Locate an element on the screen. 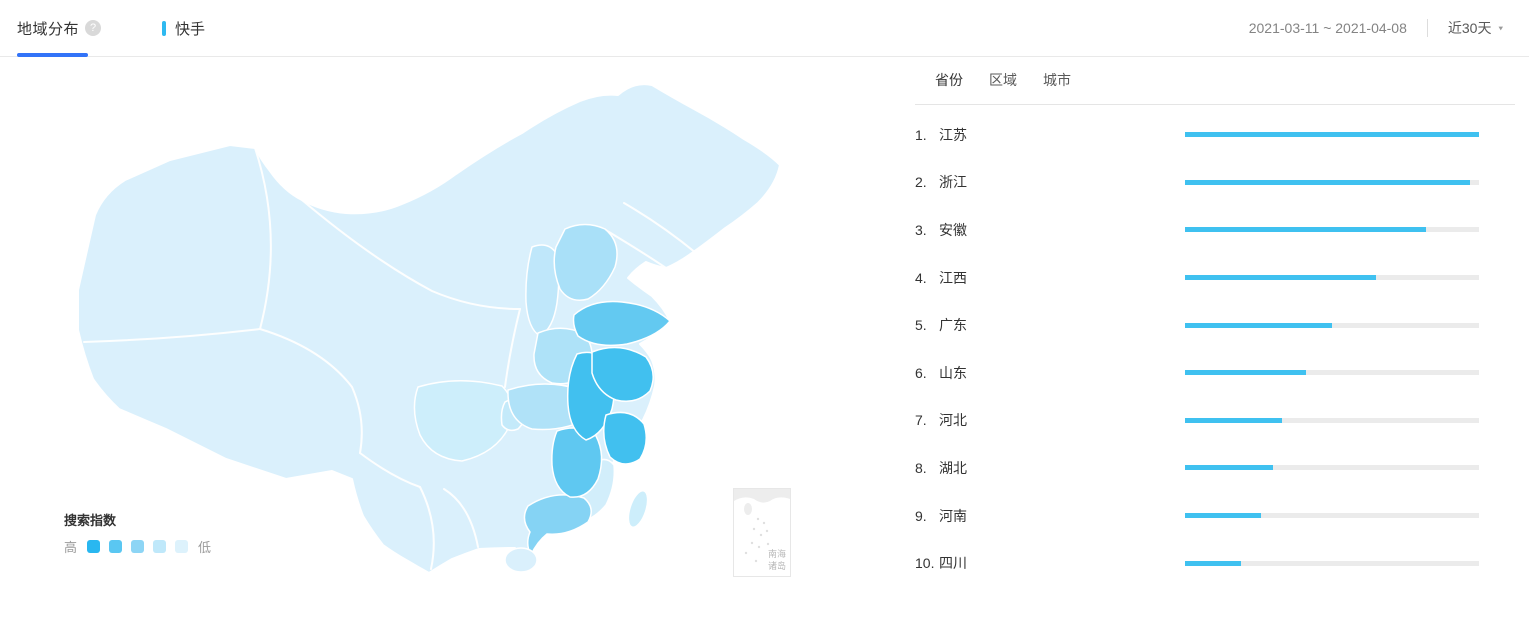 The width and height of the screenshot is (1529, 618). province-sichuan is located at coordinates (463, 421).